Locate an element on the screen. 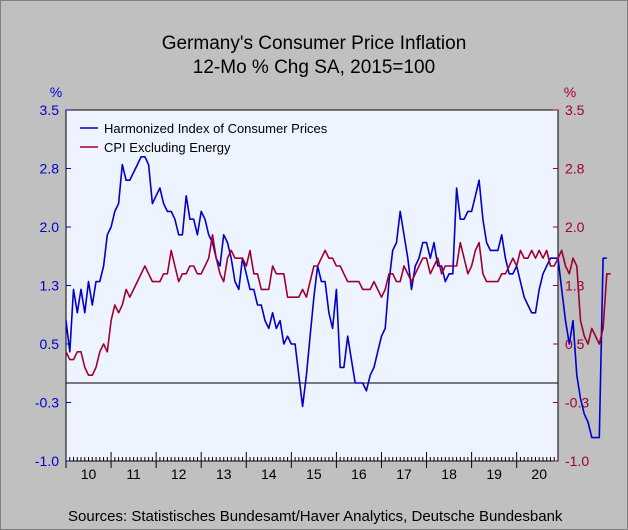 The height and width of the screenshot is (530, 628). x-tick-label: 20 is located at coordinates (539, 474).